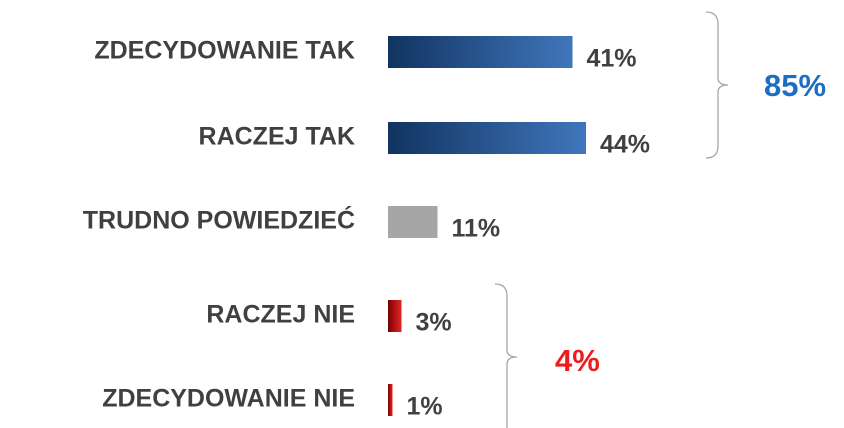 Image resolution: width=844 pixels, height=428 pixels. I want to click on category-label: ZDECYDOWANIE TAK, so click(224, 51).